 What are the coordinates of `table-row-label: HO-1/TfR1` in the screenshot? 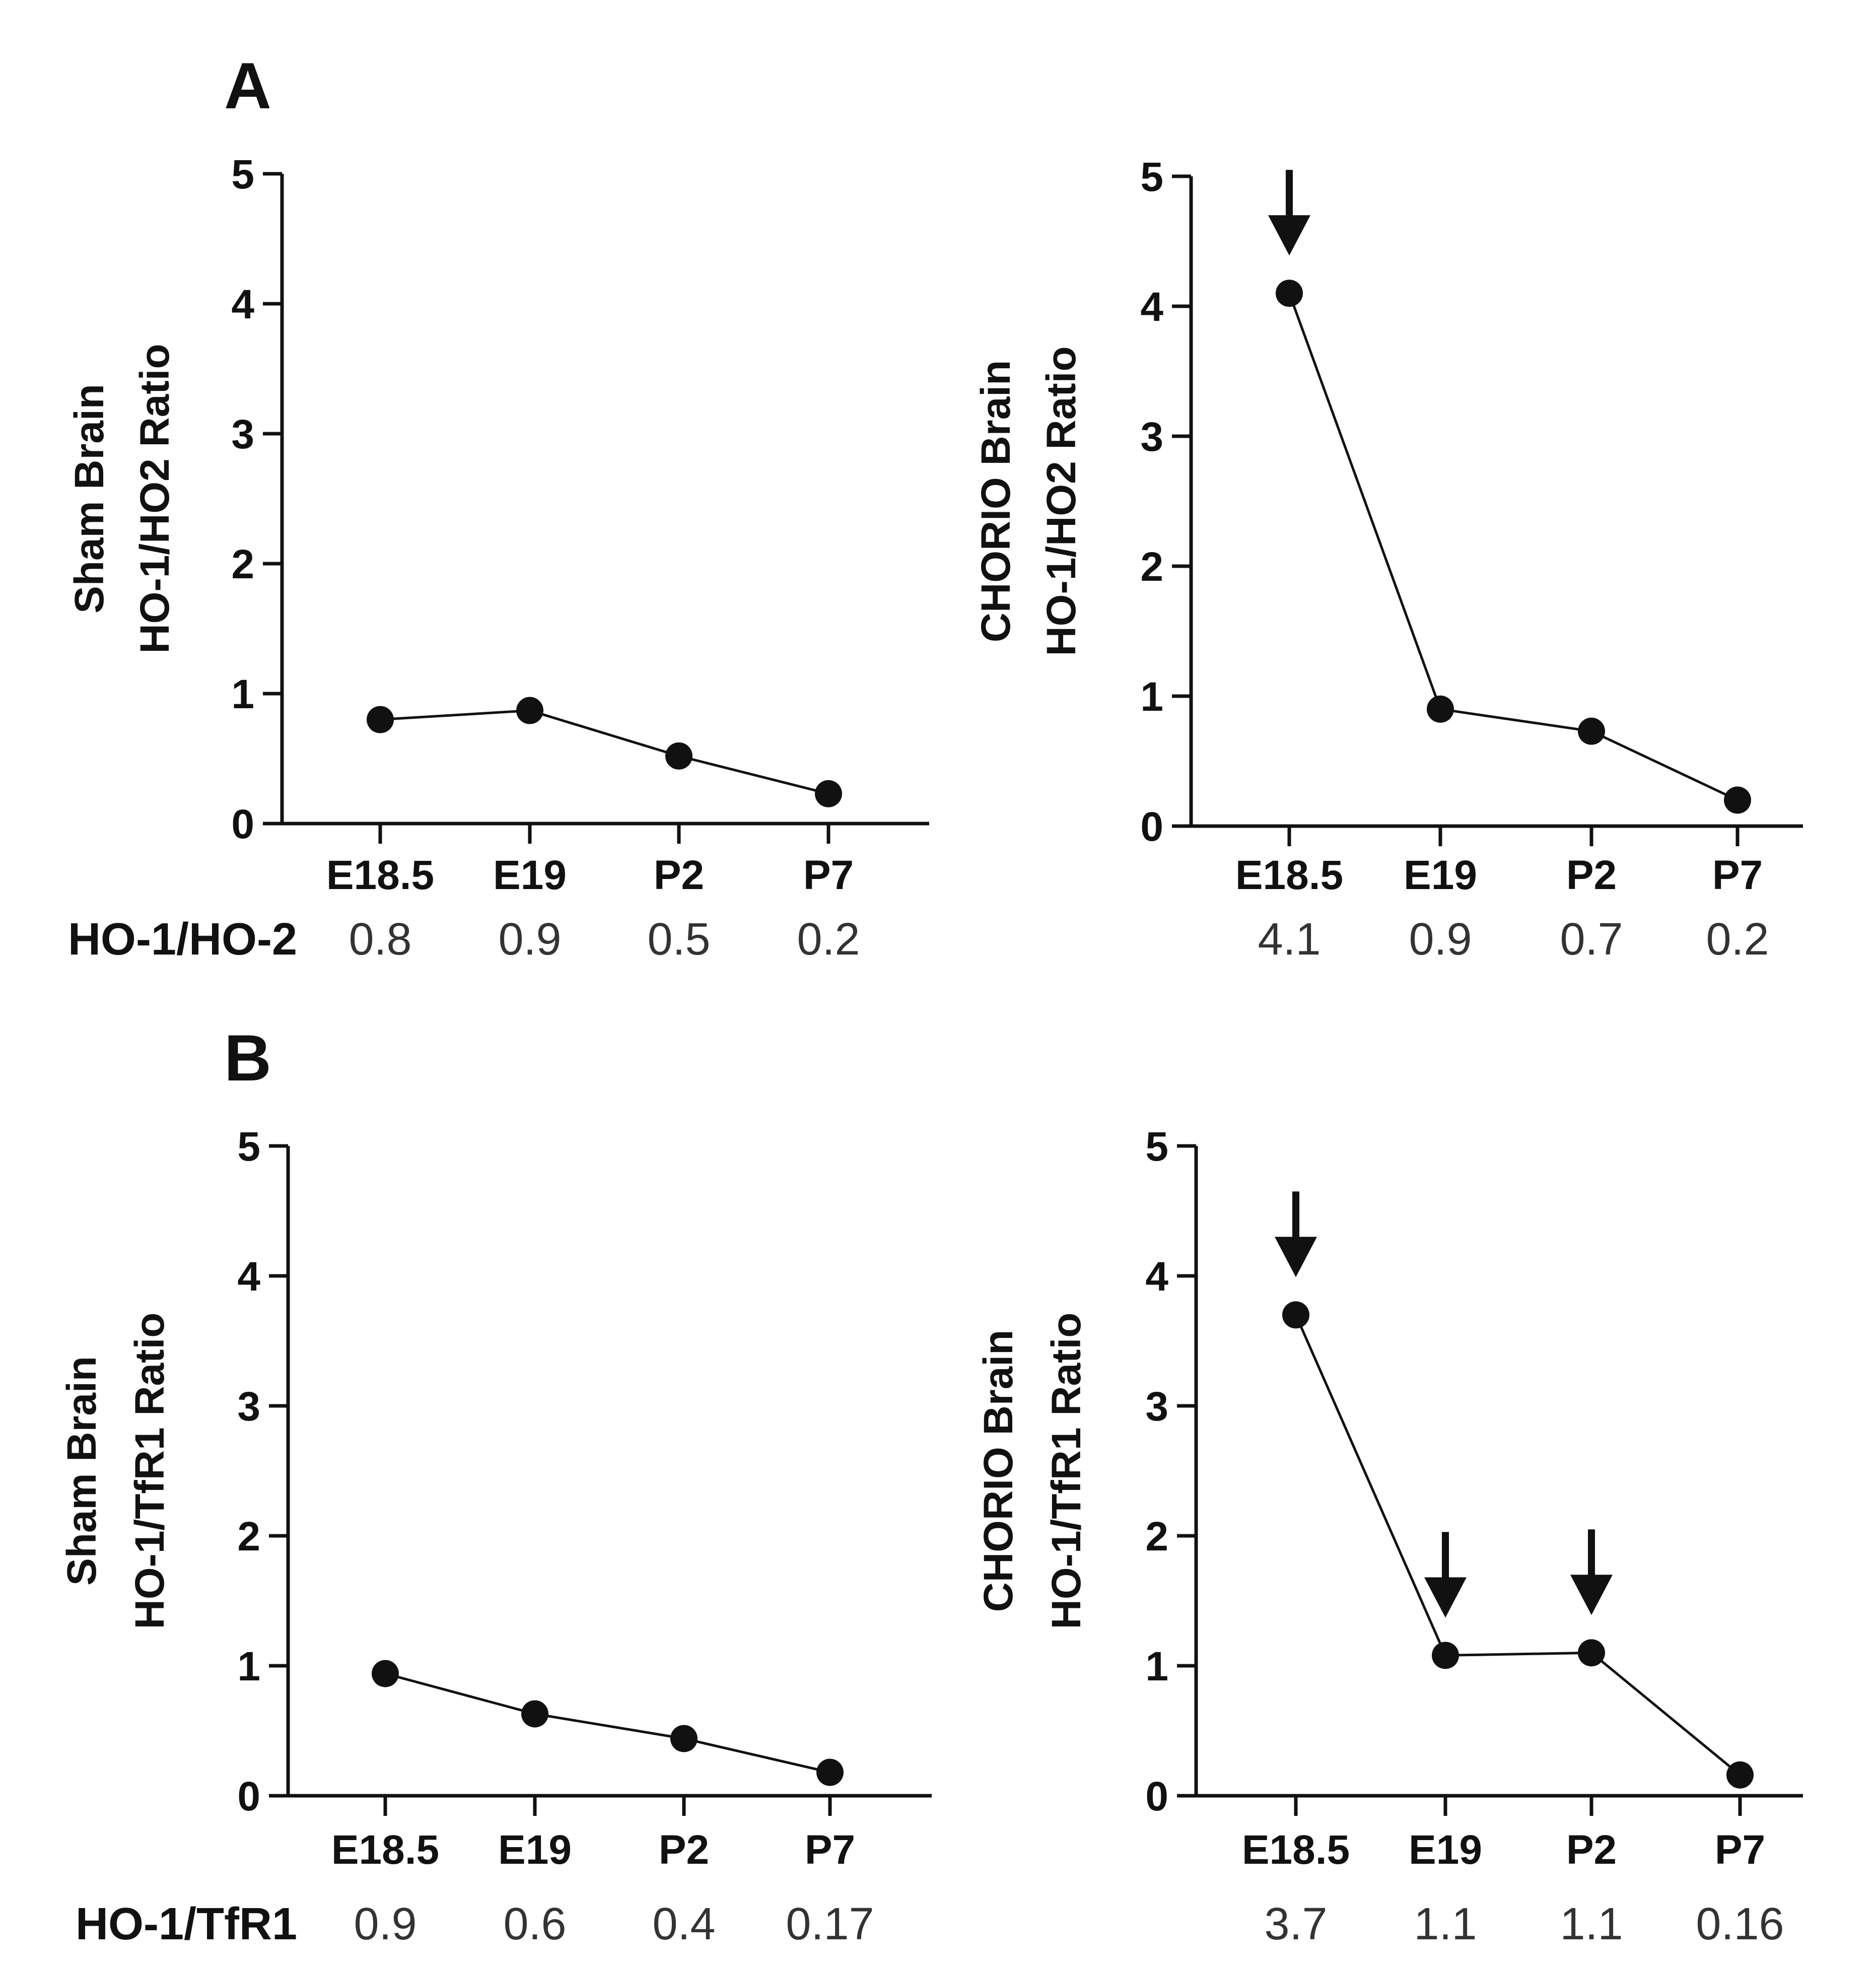 It's located at (186, 1924).